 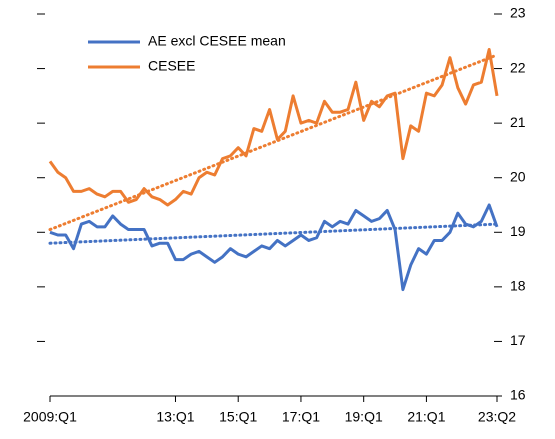 I want to click on x-tick-label: 15:Q1, so click(x=238, y=417).